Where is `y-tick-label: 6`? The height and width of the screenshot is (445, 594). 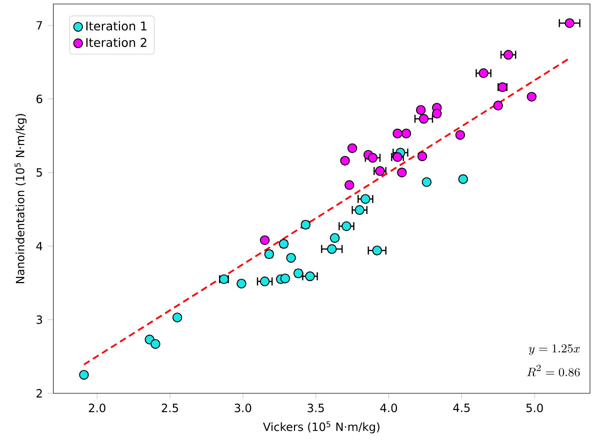
y-tick-label: 6 is located at coordinates (39, 99).